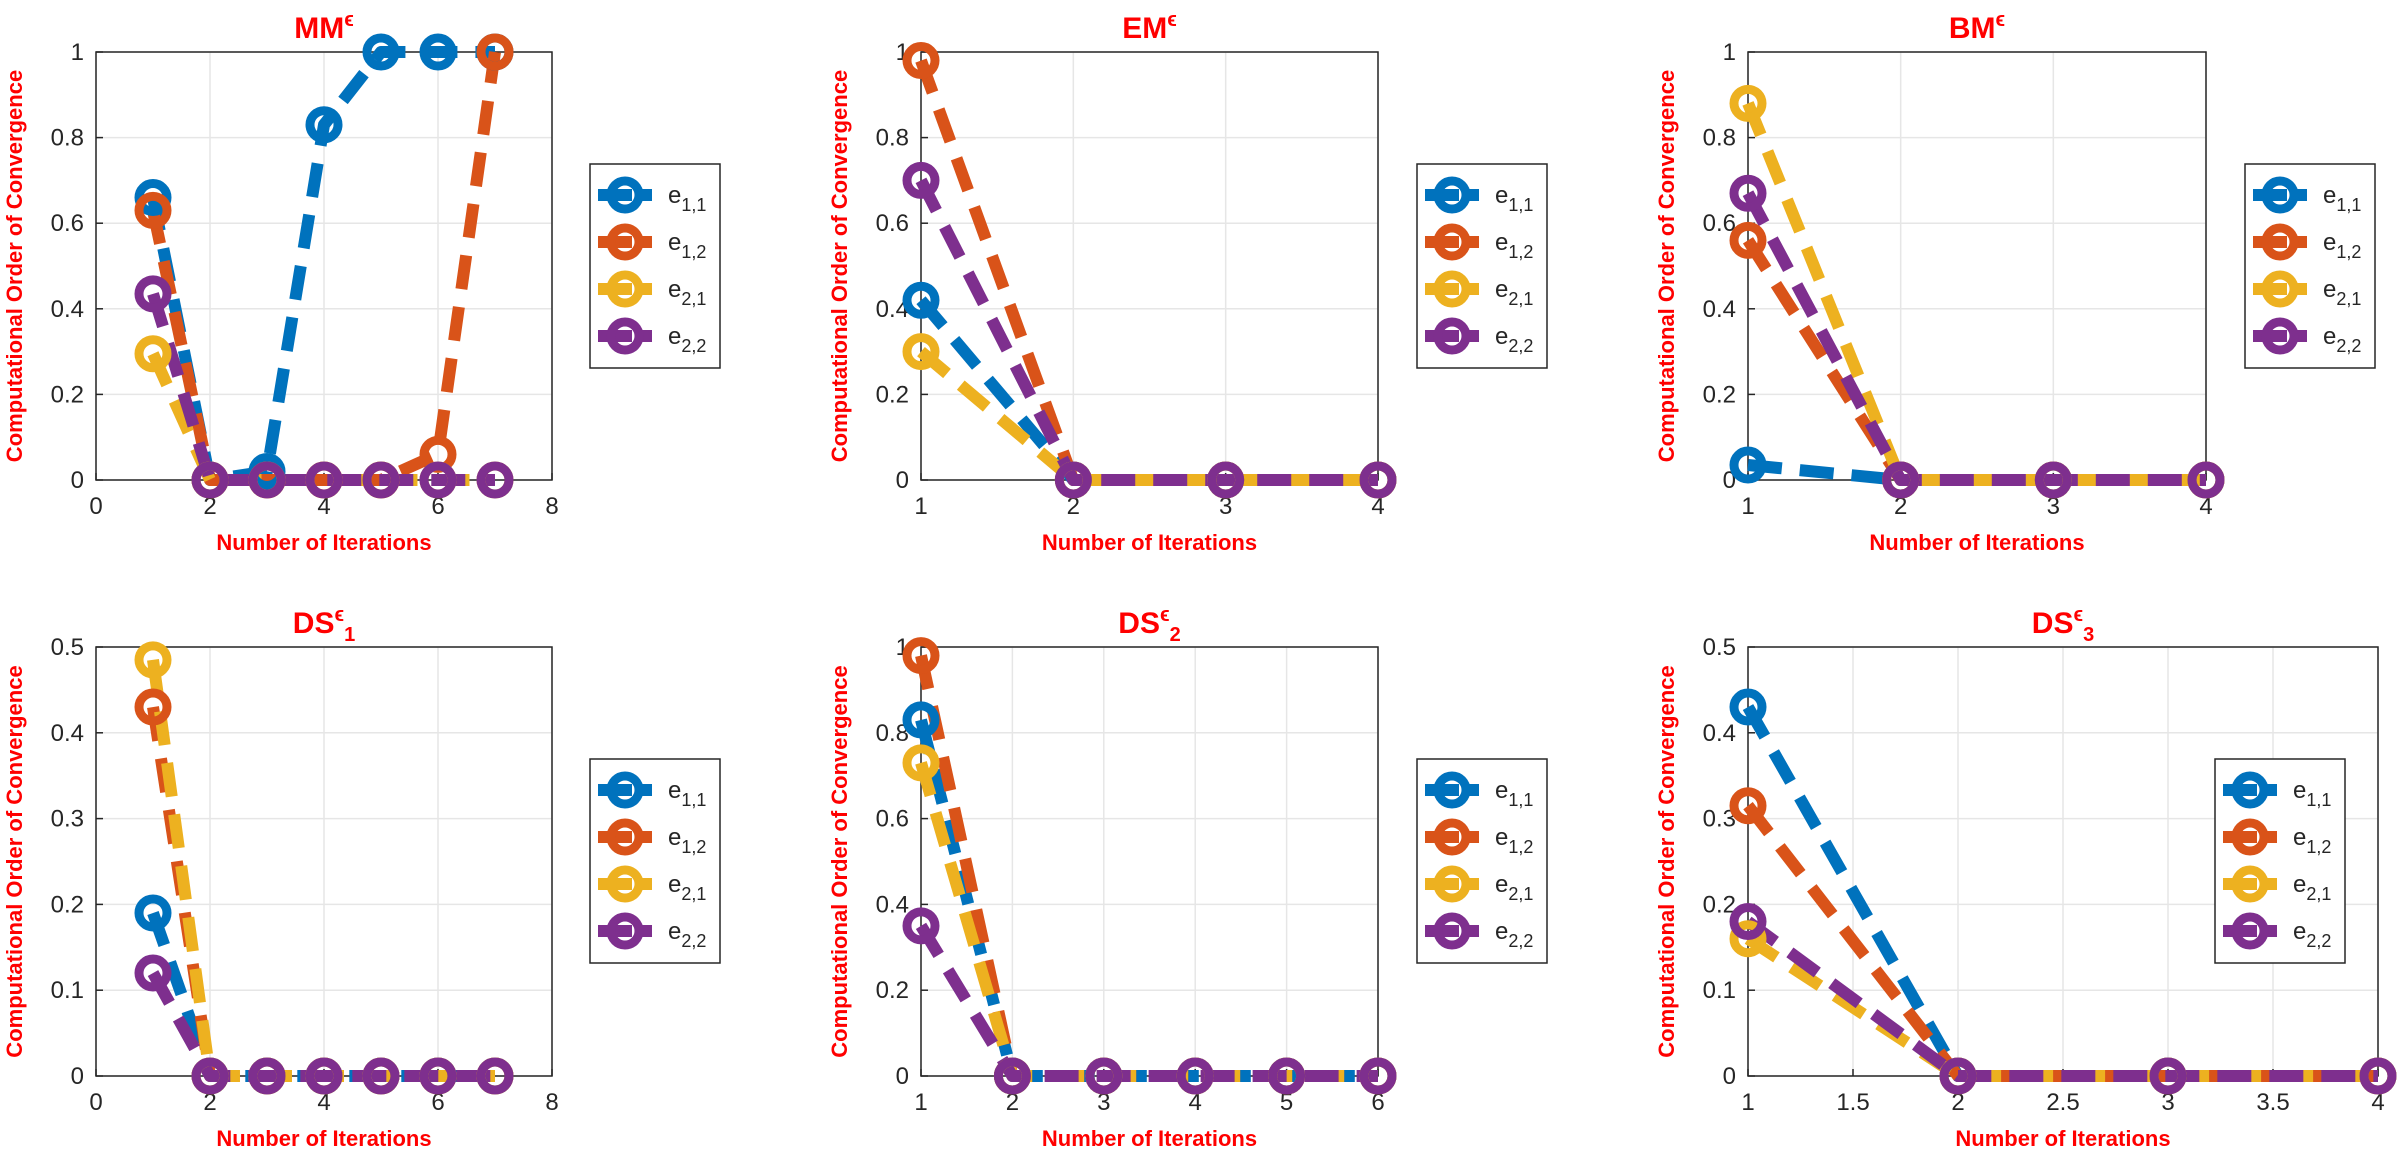 This screenshot has width=2407, height=1165. I want to click on x-tick-label: 0, so click(95, 506).